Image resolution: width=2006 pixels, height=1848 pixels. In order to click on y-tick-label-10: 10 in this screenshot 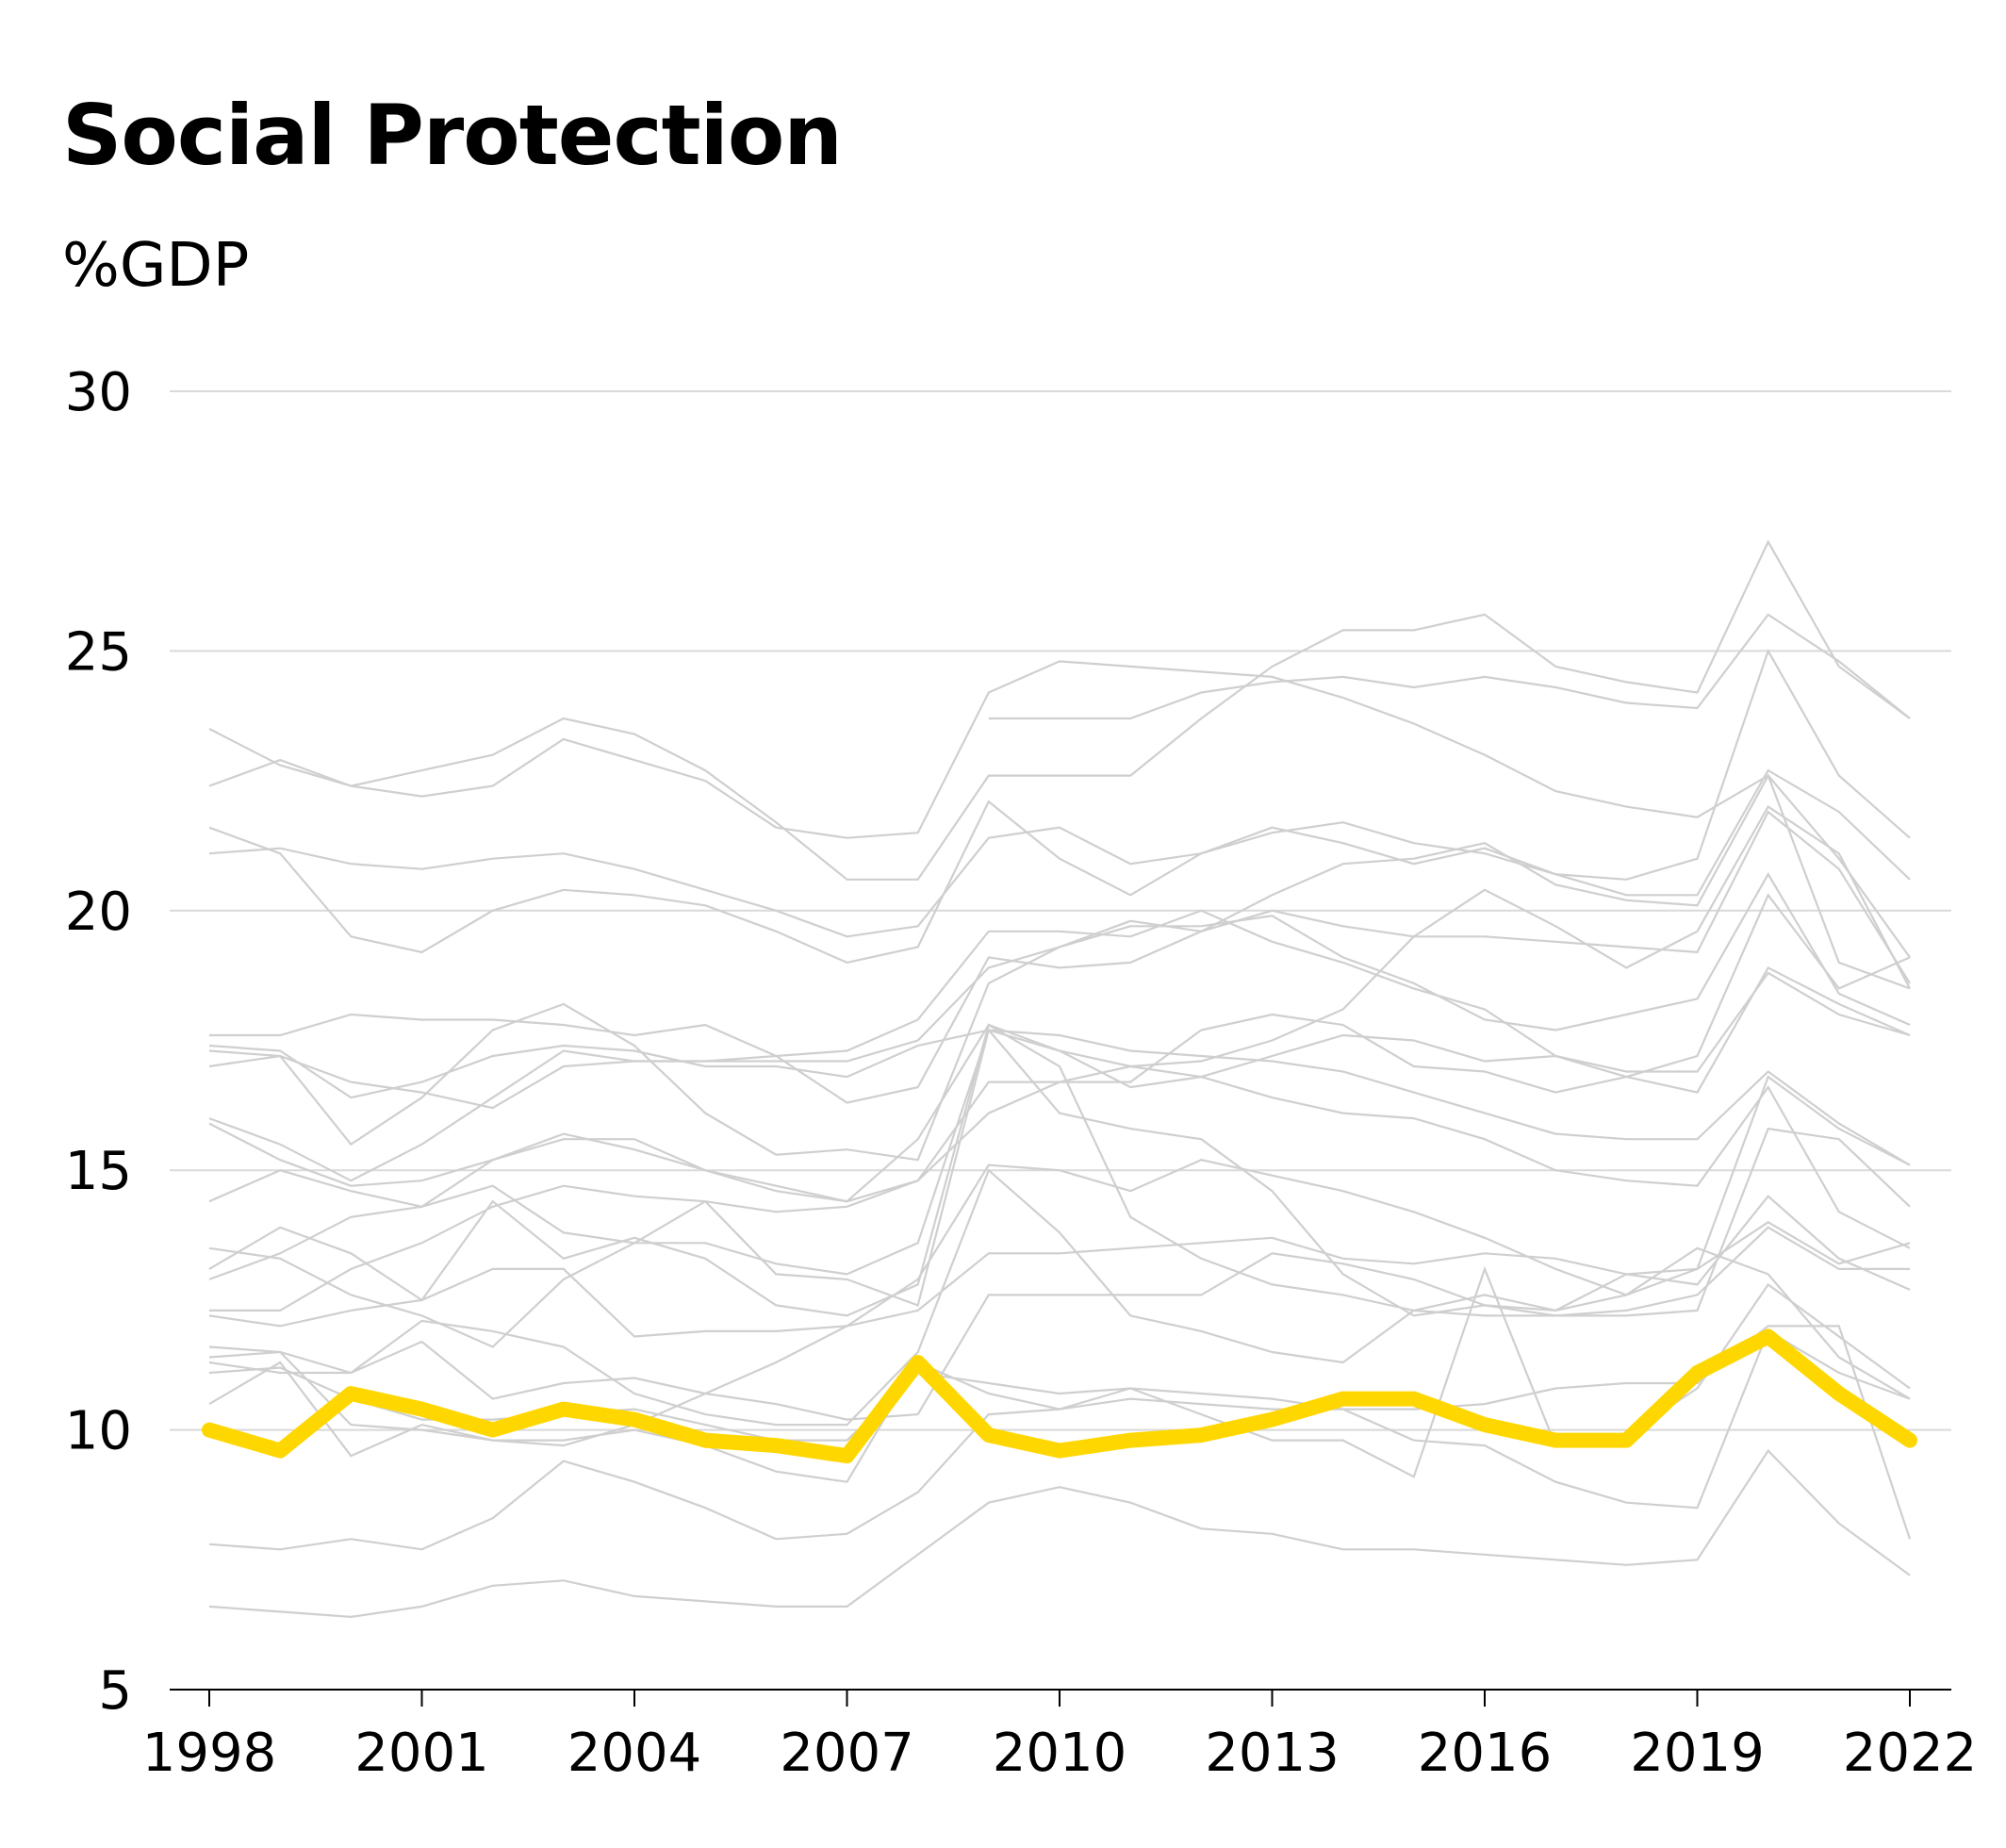, I will do `click(98, 1431)`.